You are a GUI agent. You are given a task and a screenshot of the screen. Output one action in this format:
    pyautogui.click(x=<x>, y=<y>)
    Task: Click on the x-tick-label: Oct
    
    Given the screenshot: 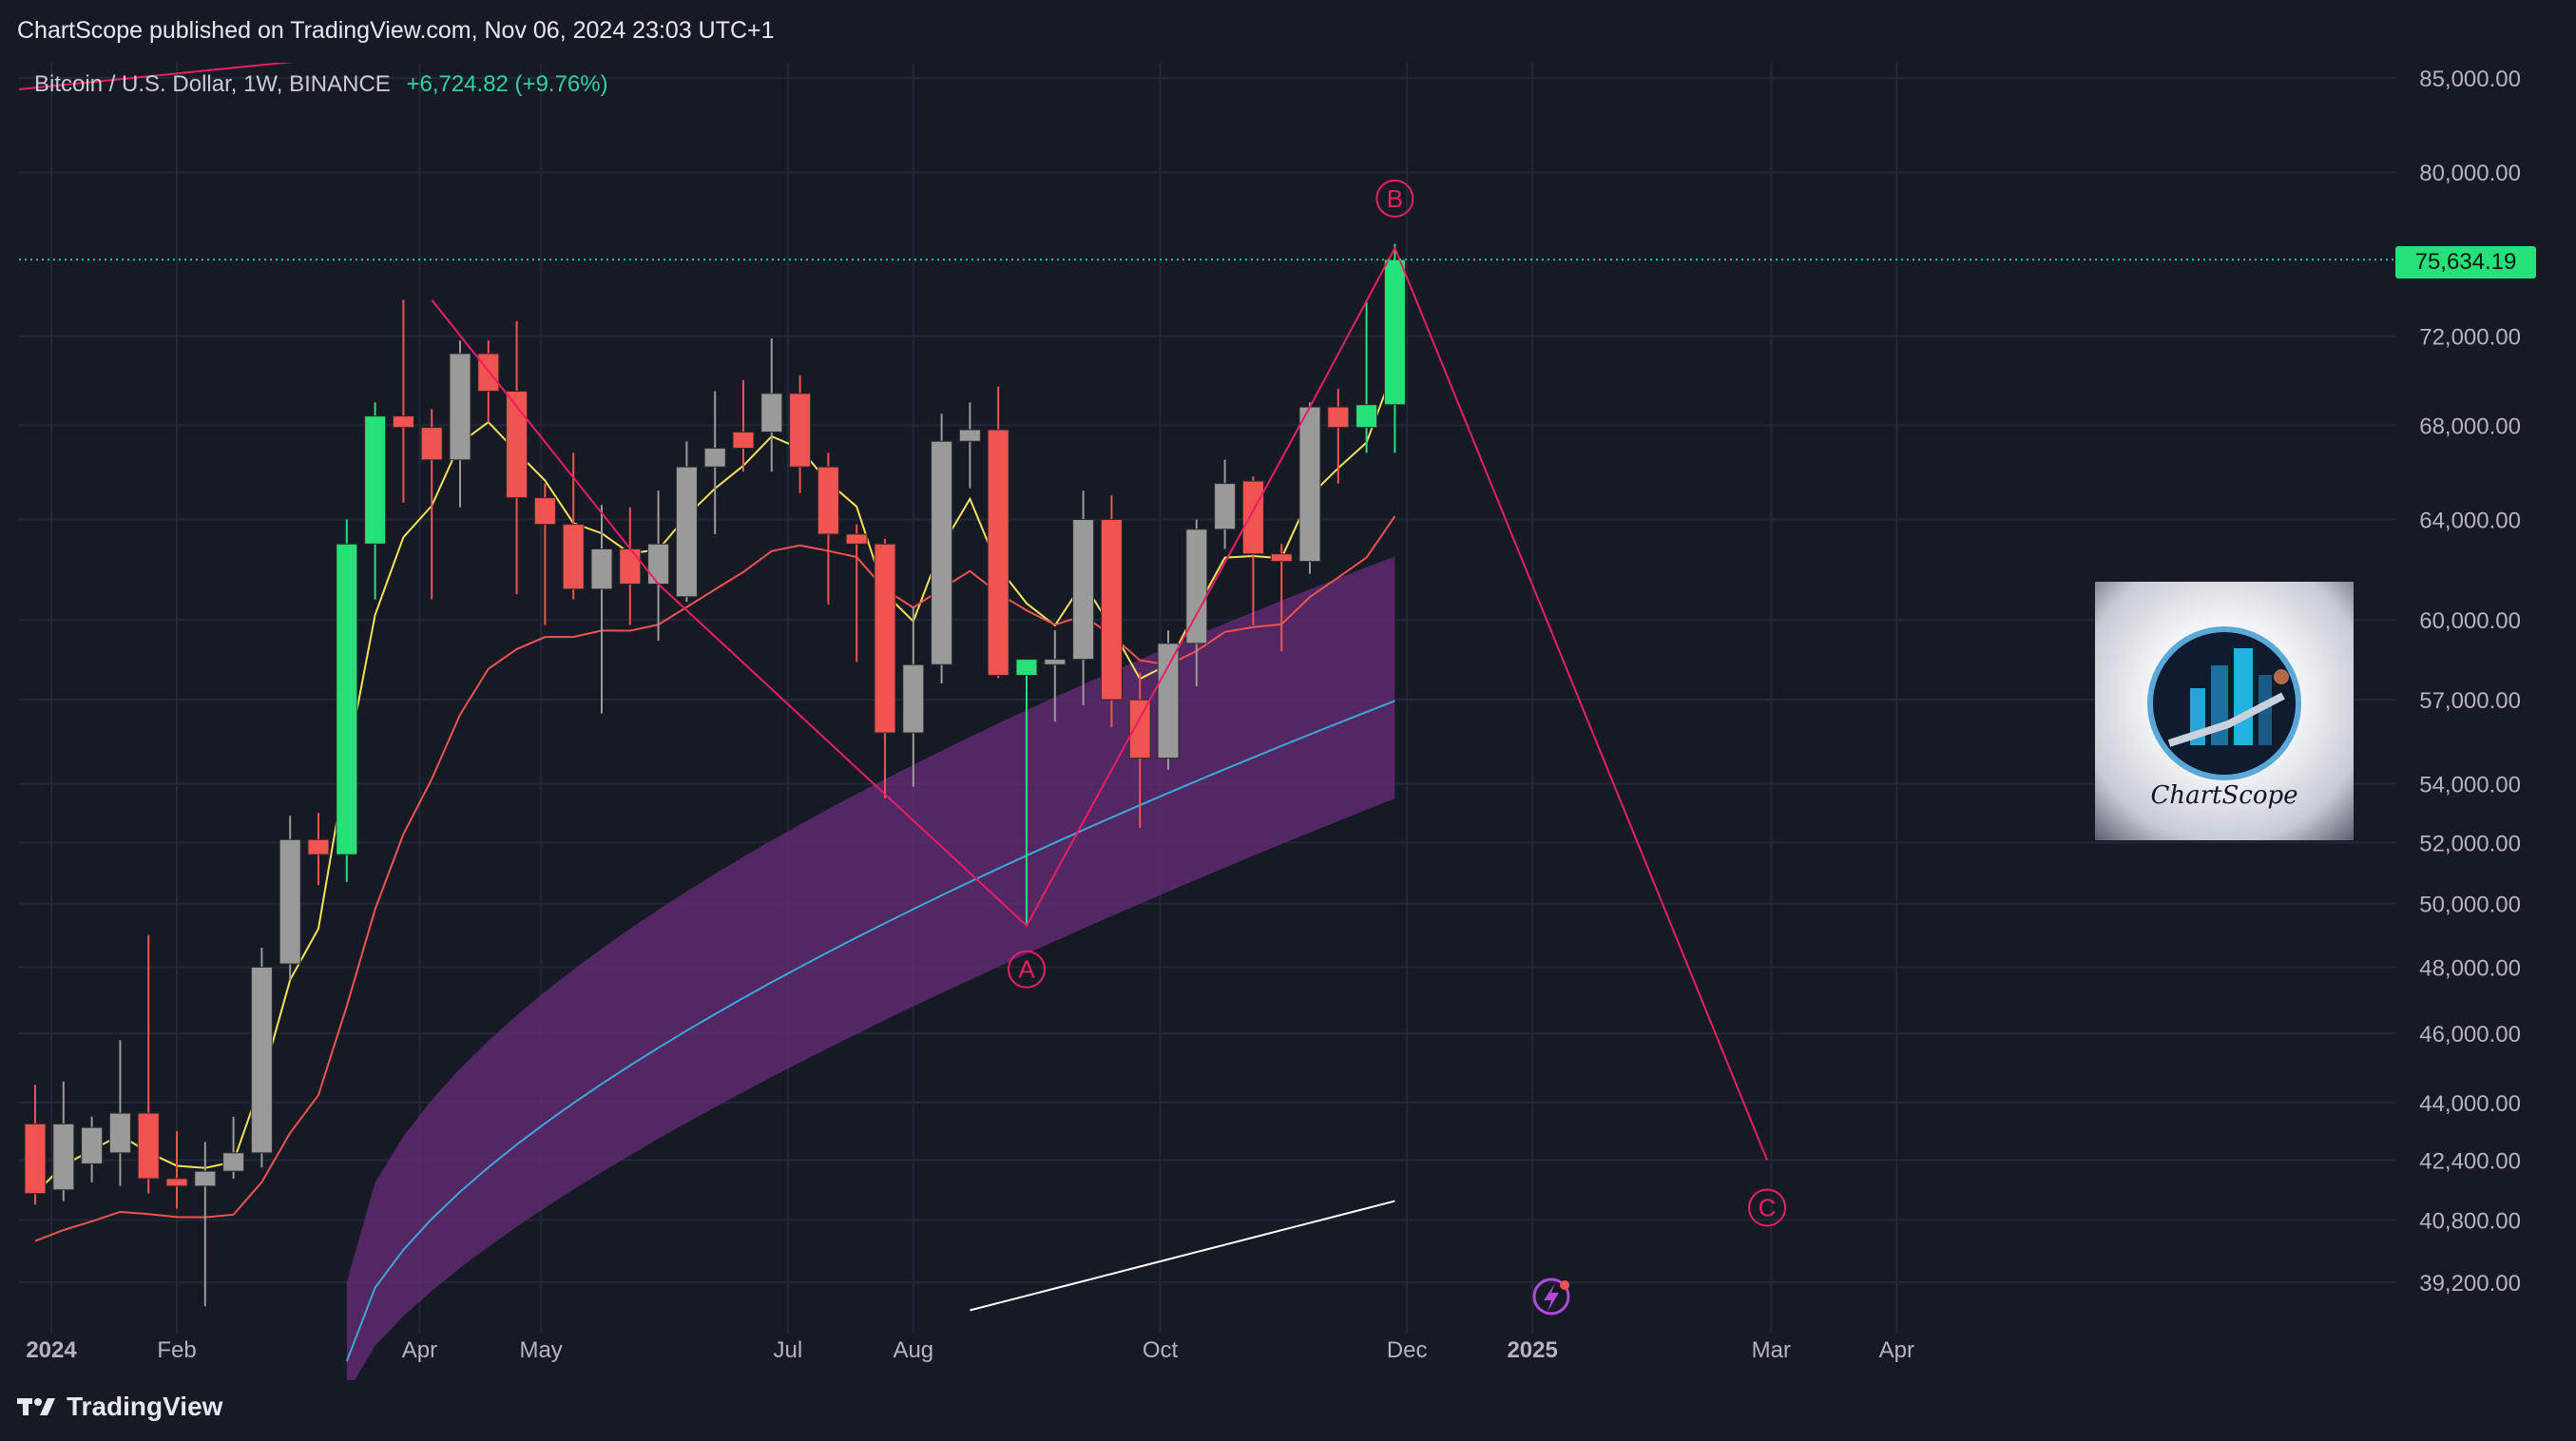 What is the action you would take?
    pyautogui.click(x=1161, y=1350)
    